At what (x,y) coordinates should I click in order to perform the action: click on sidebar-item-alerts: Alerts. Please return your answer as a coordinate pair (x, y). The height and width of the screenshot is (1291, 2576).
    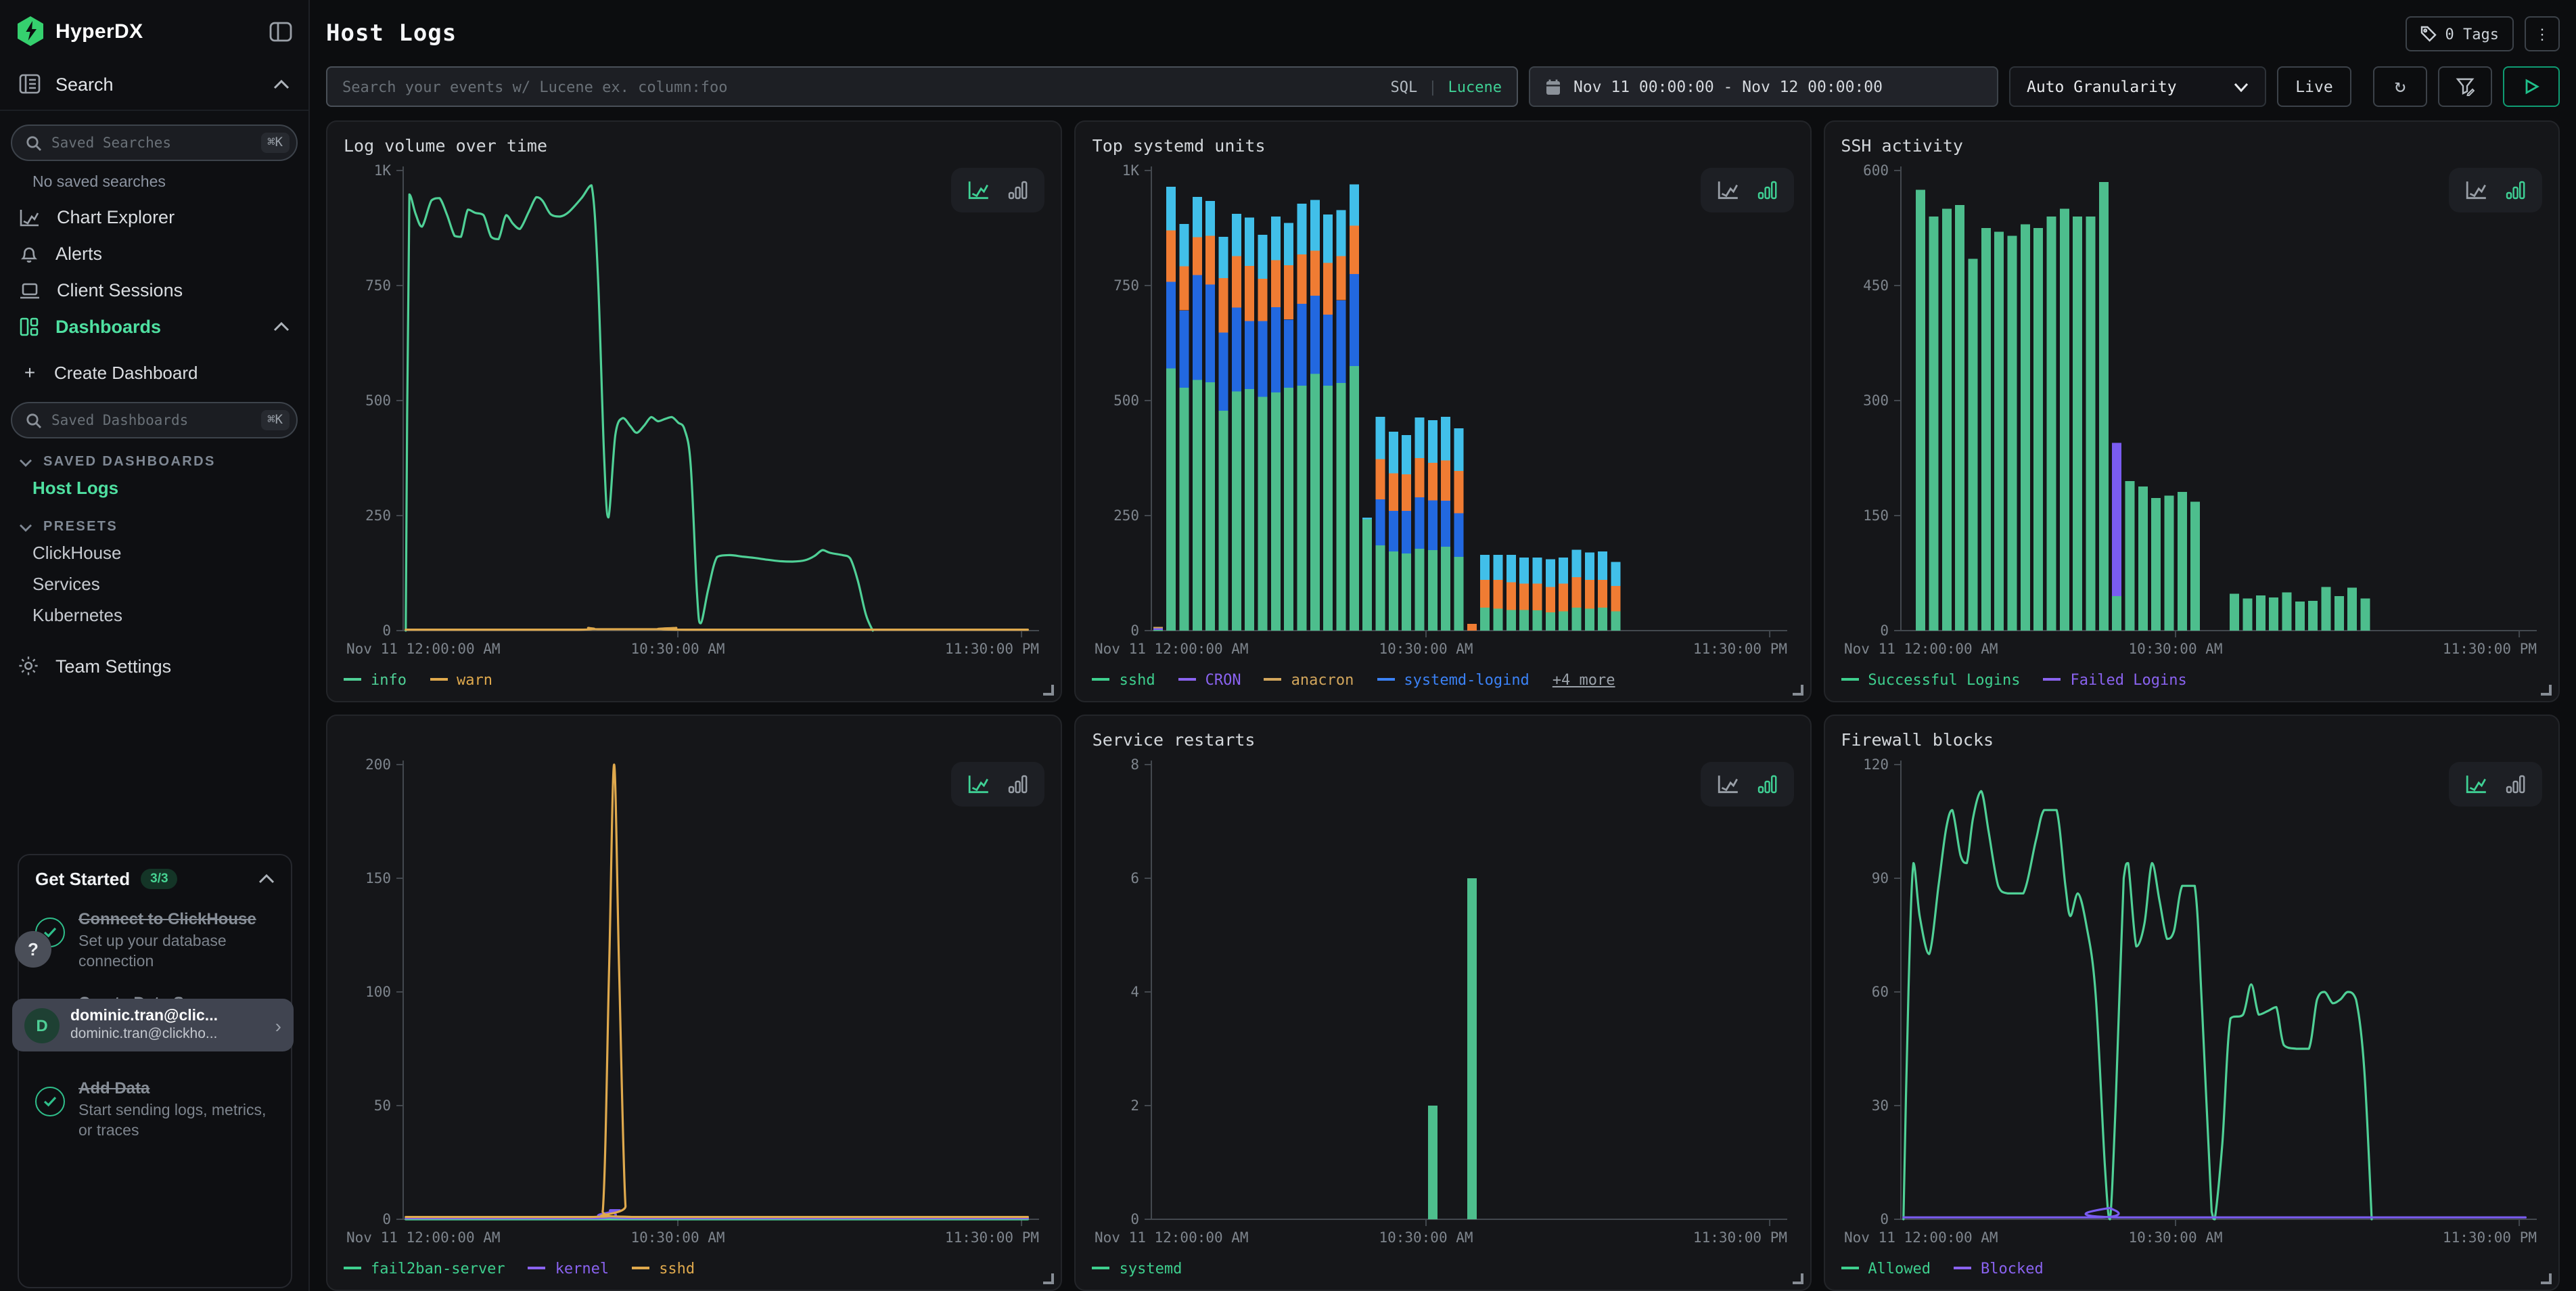
    Looking at the image, I should click on (154, 253).